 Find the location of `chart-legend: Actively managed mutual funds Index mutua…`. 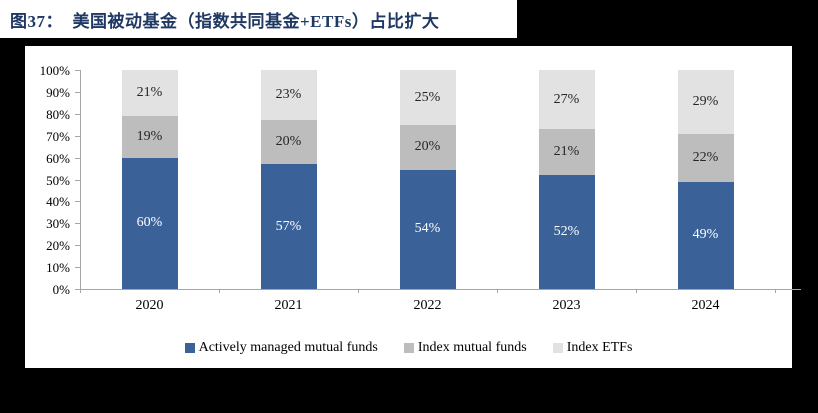

chart-legend: Actively managed mutual funds Index mutua… is located at coordinates (408, 348).